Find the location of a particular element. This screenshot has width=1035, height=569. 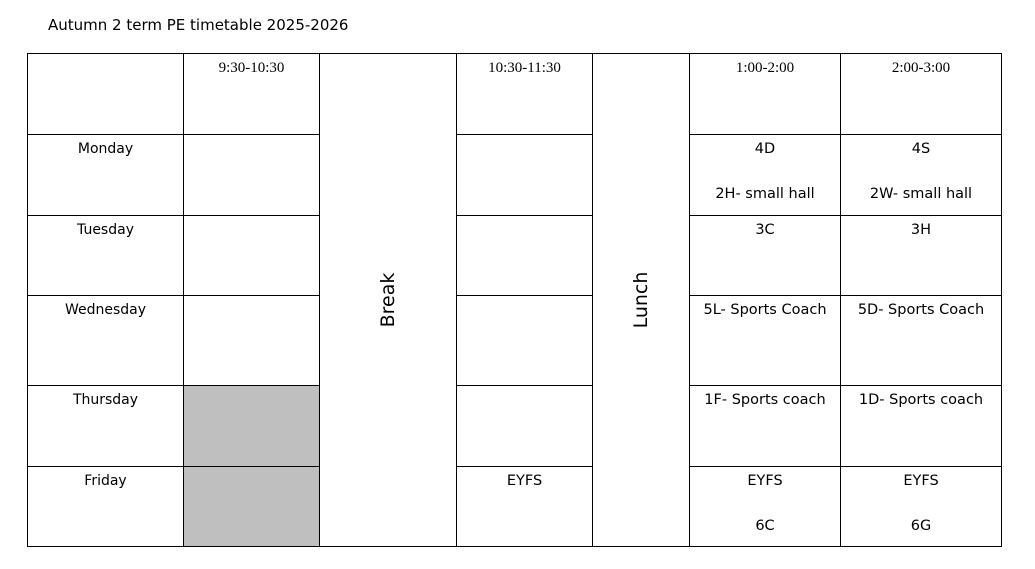

day-cell: Thursday is located at coordinates (105, 426).